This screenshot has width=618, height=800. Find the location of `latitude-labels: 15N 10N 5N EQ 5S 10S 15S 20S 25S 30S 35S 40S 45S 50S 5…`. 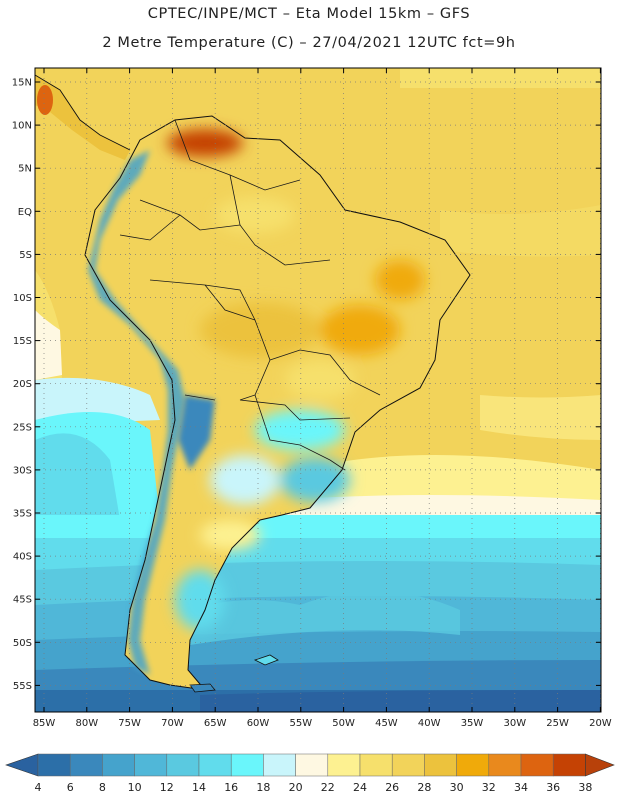

latitude-labels: 15N 10N 5N EQ 5S 10S 15S 20S 25S 30S 35S 40S 45S 50S 5… is located at coordinates (22, 385).